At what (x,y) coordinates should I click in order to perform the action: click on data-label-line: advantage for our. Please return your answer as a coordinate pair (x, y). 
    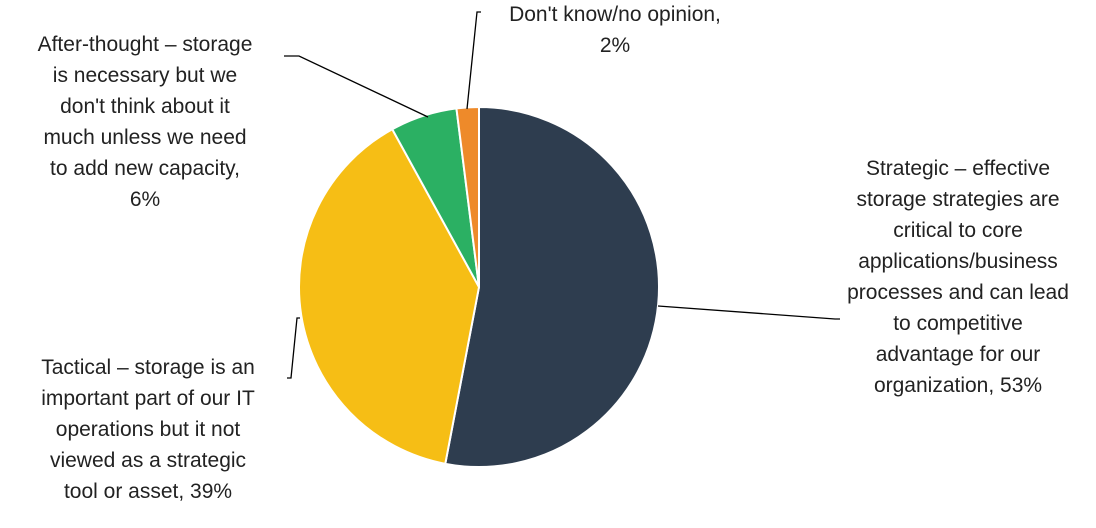
    Looking at the image, I should click on (958, 354).